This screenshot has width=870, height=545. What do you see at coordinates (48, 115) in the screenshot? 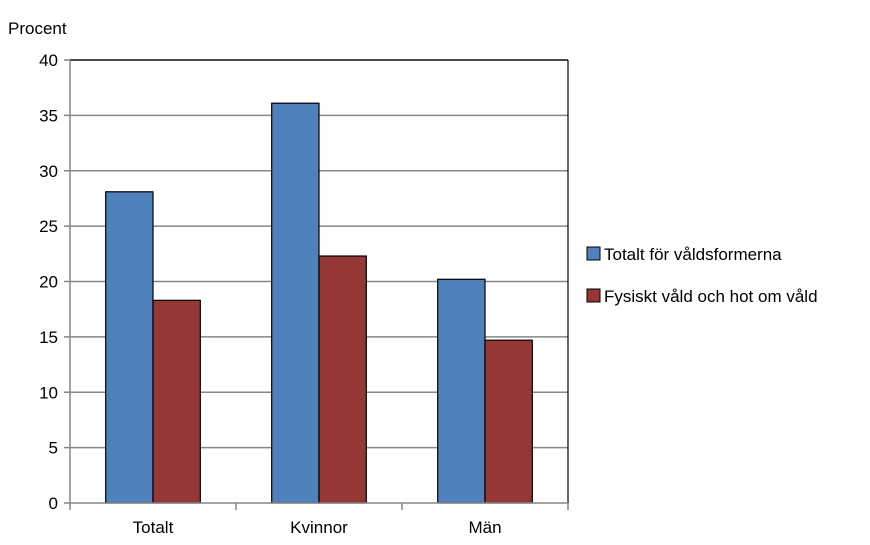
I see `y-tick-label: 35` at bounding box center [48, 115].